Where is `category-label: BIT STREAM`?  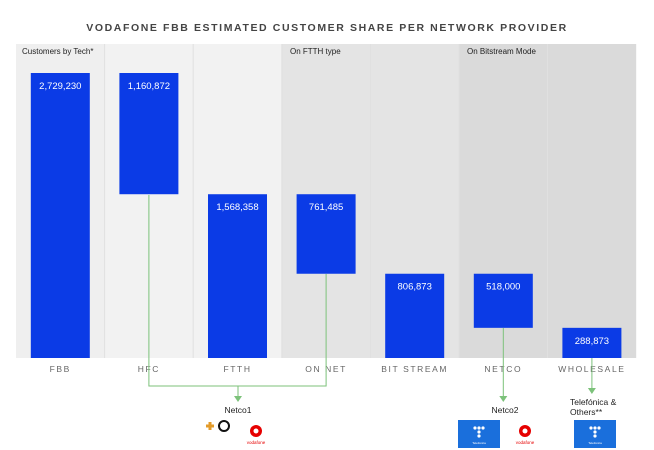 category-label: BIT STREAM is located at coordinates (414, 369).